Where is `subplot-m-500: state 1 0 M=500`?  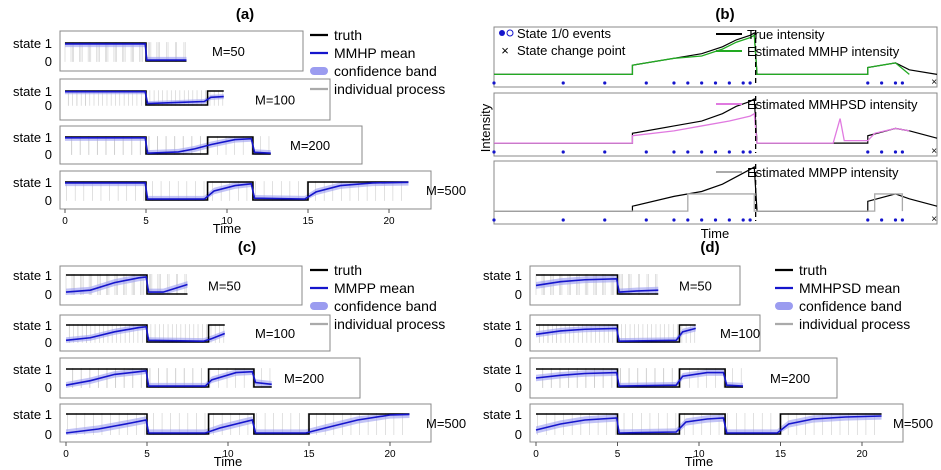 subplot-m-500: state 1 0 M=500 is located at coordinates (708, 423).